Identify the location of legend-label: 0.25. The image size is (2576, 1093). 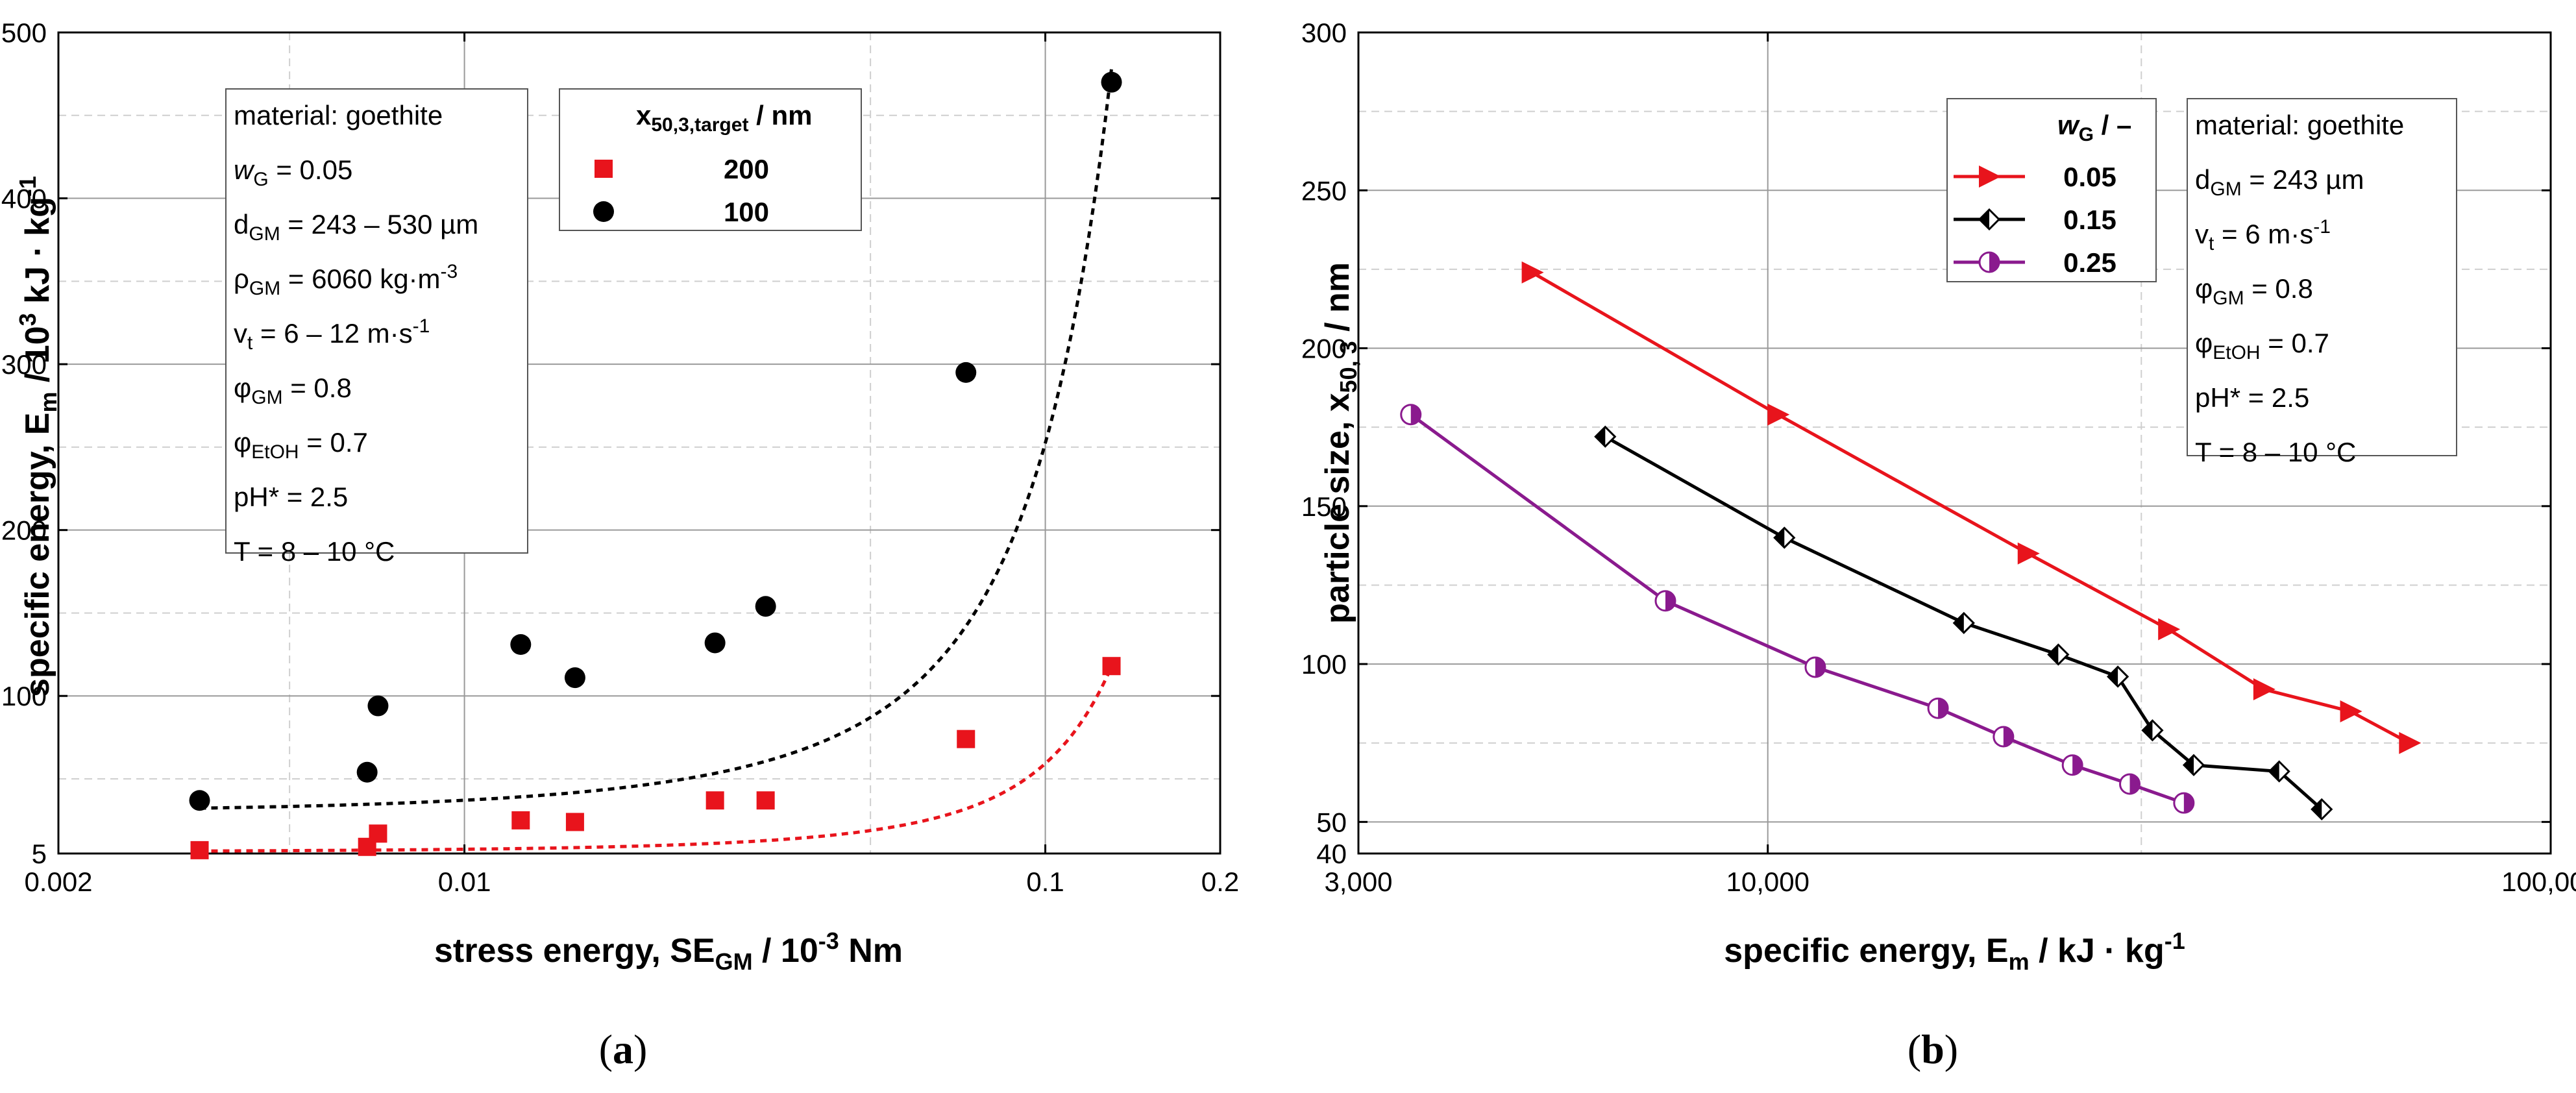
(2089, 262).